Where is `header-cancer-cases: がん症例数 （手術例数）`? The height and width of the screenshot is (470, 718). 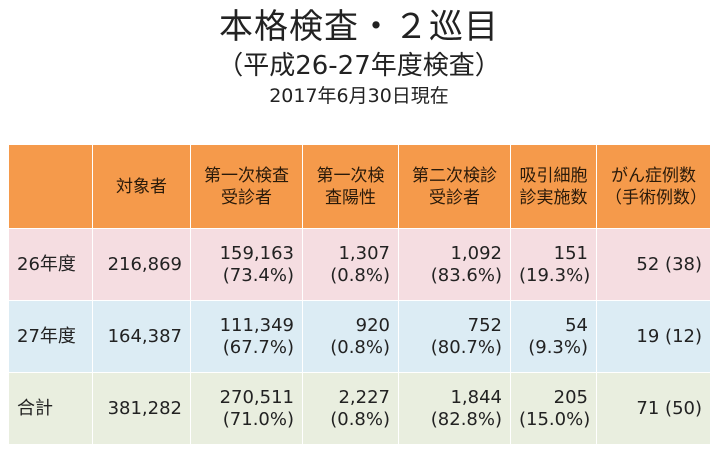 header-cancer-cases: がん症例数 （手術例数） is located at coordinates (653, 186).